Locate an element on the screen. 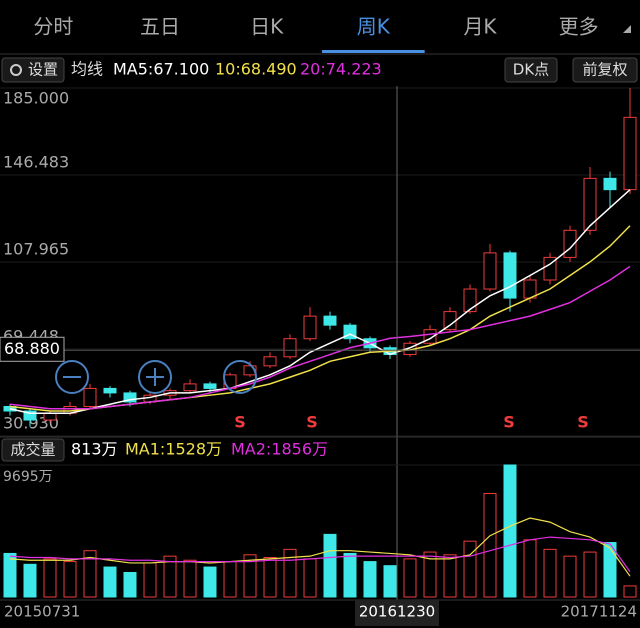 The height and width of the screenshot is (628, 640). dk-label: DK点 is located at coordinates (531, 70).